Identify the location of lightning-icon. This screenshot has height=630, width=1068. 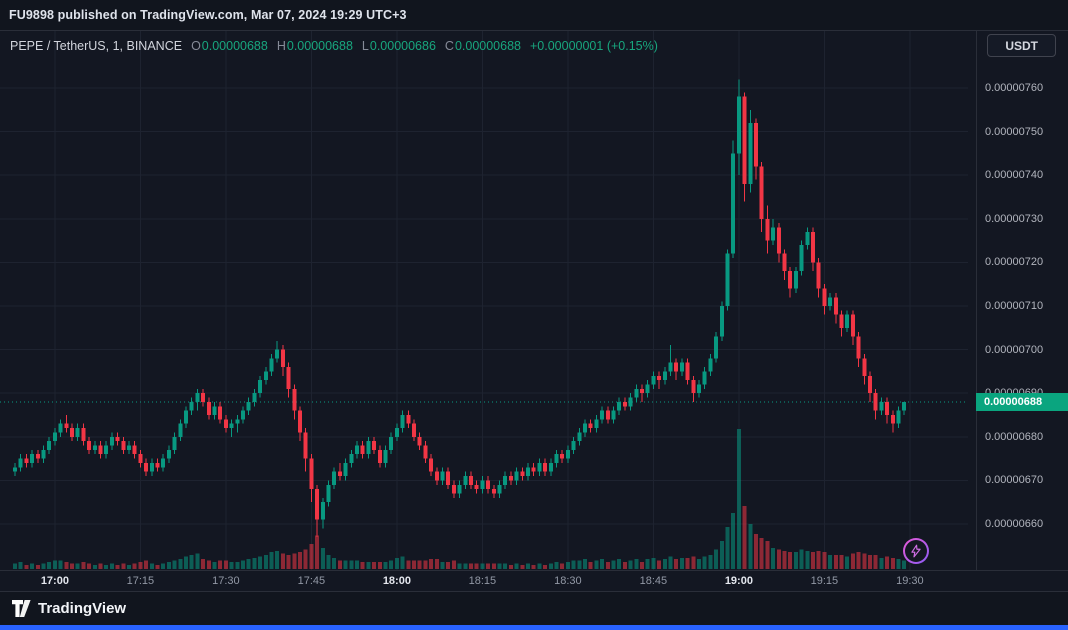
(916, 551).